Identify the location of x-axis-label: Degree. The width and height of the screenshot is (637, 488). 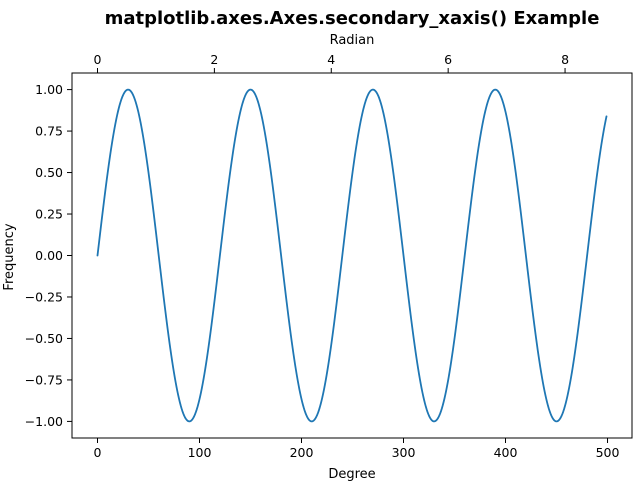
(351, 474).